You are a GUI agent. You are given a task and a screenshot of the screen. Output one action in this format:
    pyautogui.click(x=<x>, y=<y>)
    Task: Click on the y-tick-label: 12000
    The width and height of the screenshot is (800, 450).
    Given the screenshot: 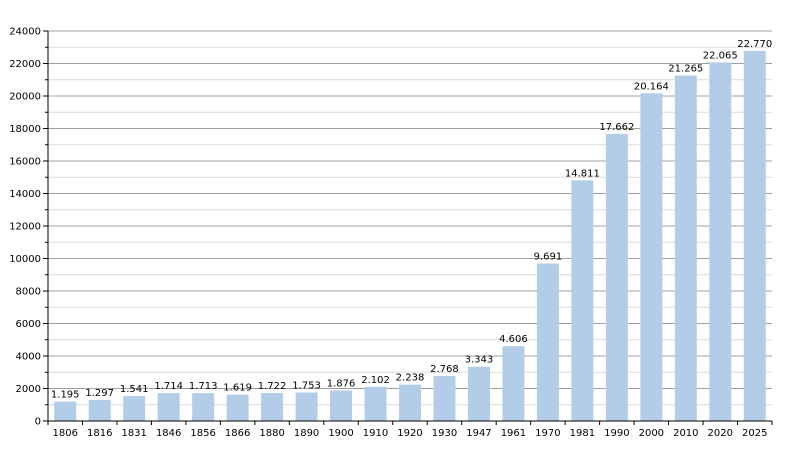 What is the action you would take?
    pyautogui.click(x=25, y=227)
    